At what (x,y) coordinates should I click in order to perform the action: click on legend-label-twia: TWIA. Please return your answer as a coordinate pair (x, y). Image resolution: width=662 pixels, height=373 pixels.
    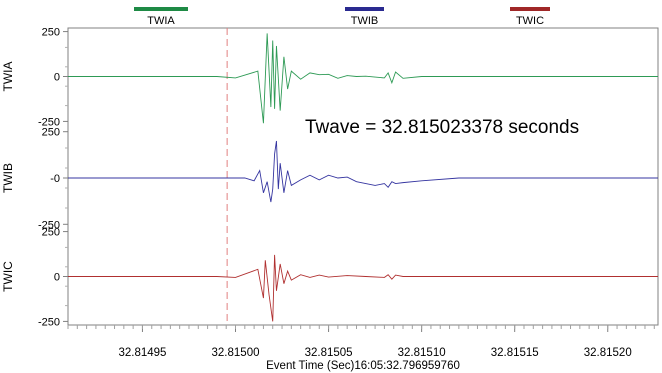
    Looking at the image, I should click on (161, 21).